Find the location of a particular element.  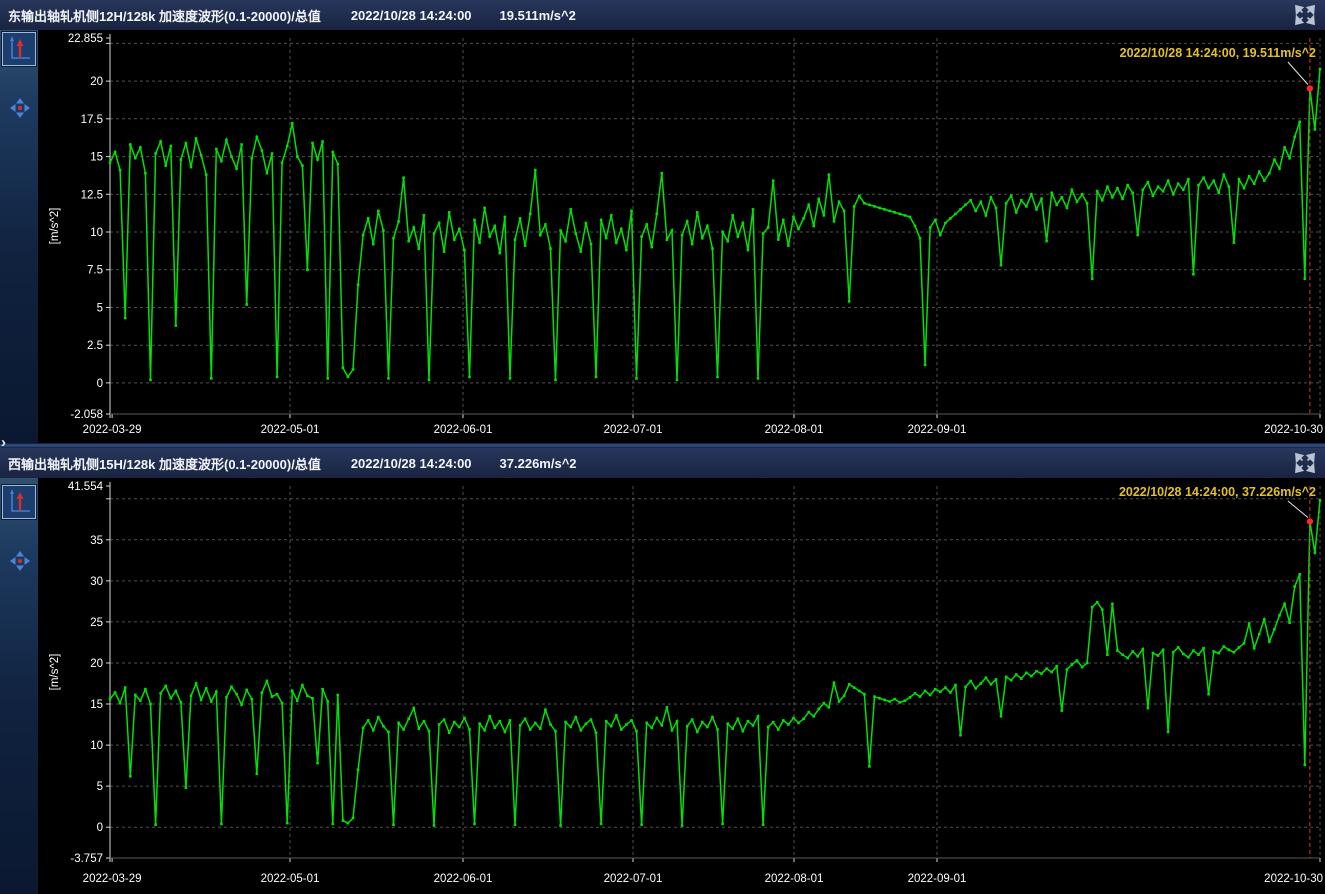

chevron-right-icon: › is located at coordinates (3, 442).